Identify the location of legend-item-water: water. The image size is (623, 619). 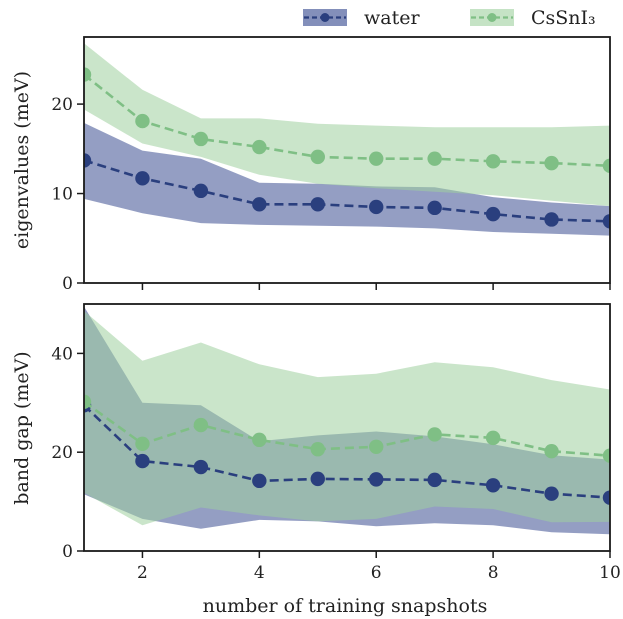
(361, 18).